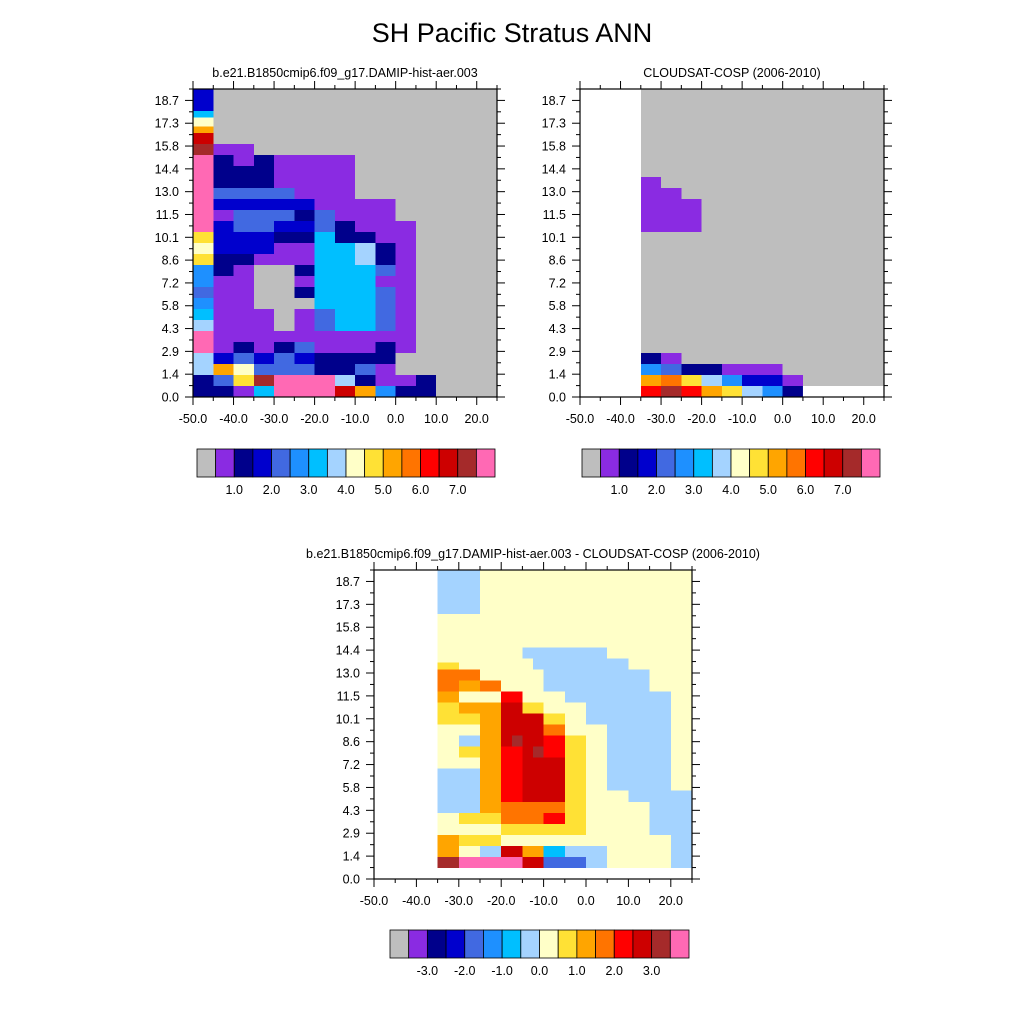  What do you see at coordinates (564, 719) in the screenshot?
I see `heatmap-diff` at bounding box center [564, 719].